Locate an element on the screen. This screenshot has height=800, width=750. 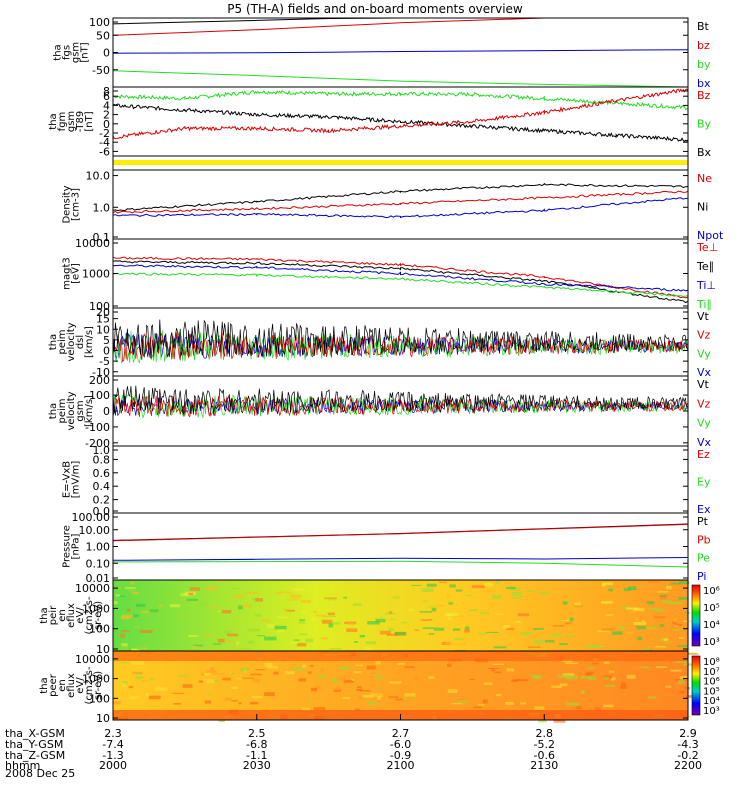
series-Ne is located at coordinates (400, 202).